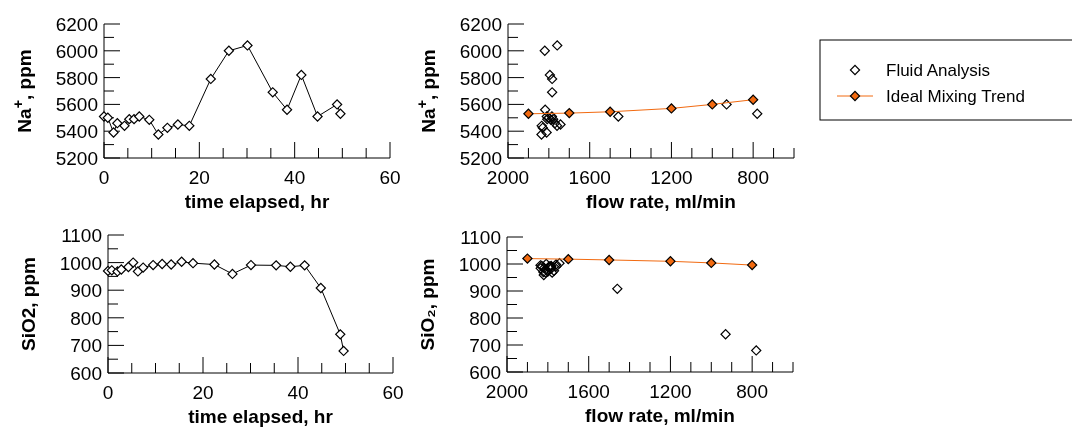  I want to click on legend-label: Fluid Analysis, so click(938, 70).